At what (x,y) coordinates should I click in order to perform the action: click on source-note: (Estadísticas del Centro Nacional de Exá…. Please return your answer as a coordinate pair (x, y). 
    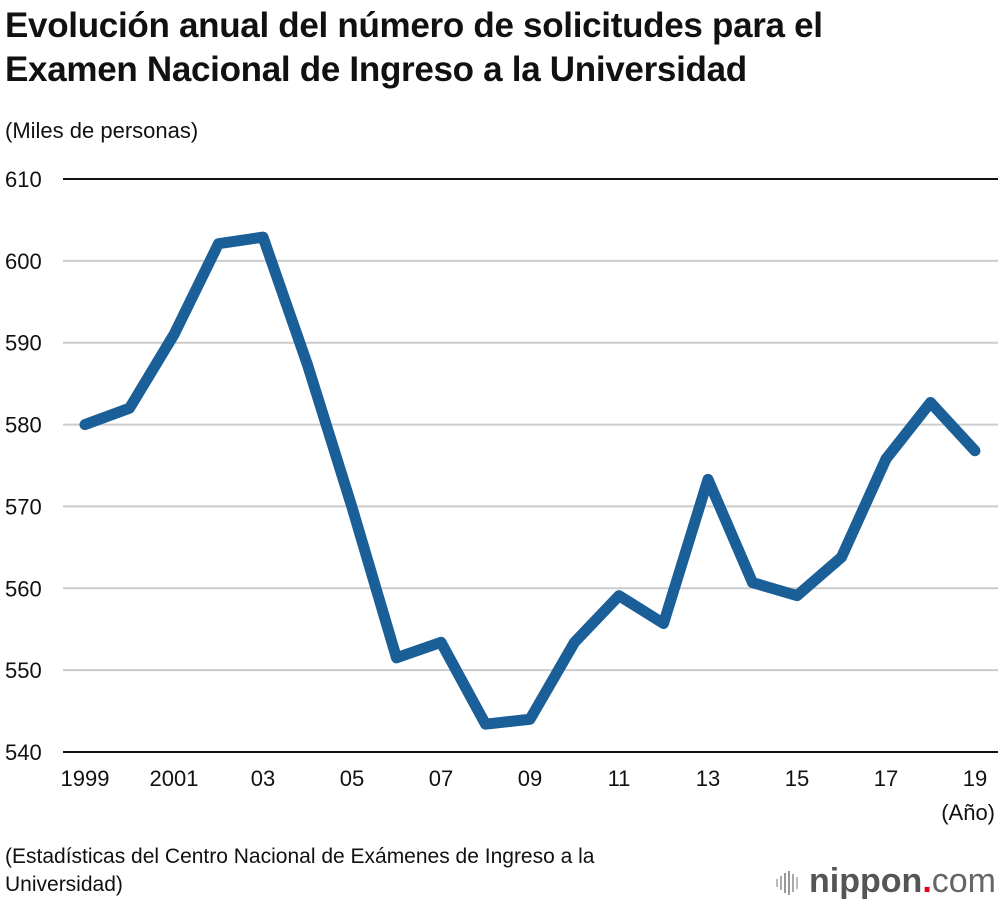
    Looking at the image, I should click on (300, 871).